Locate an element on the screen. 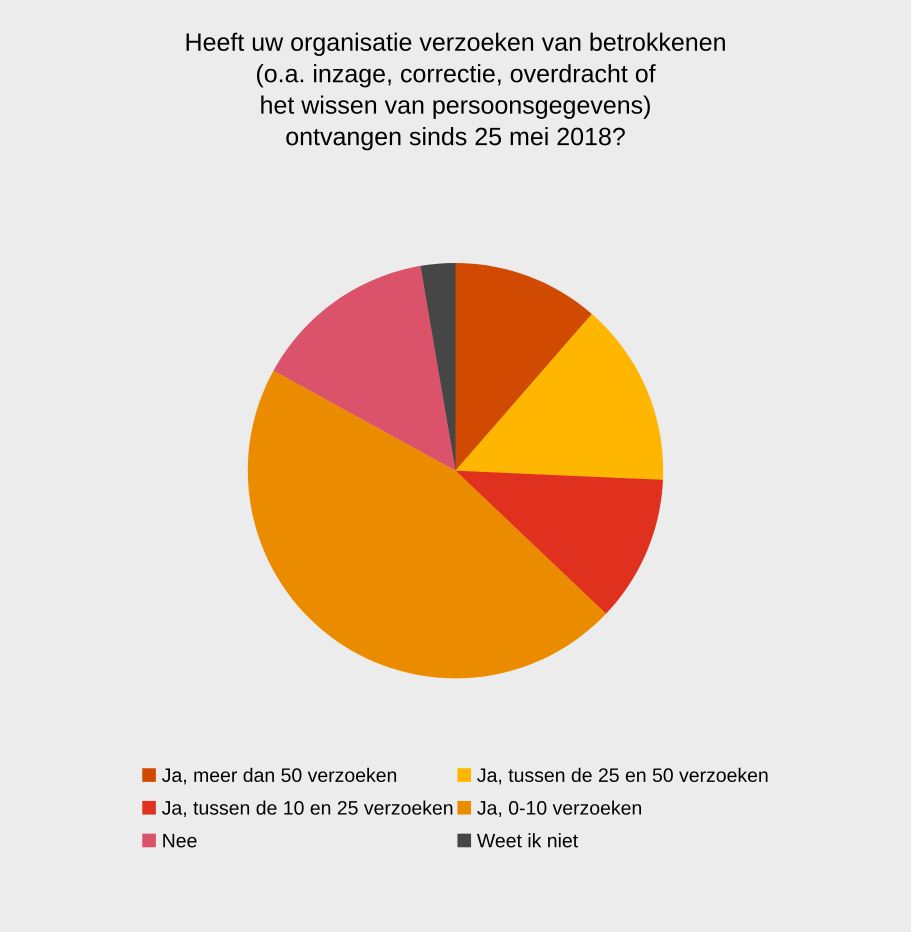 The height and width of the screenshot is (932, 911). chart-title: Heeft uw organisatie verzoeken van betrokkenen (o.a. inzage, correctie, overdracht of het wissen van persoonsgegevens) ontvangen sinds 25 mei 2018? is located at coordinates (455, 91).